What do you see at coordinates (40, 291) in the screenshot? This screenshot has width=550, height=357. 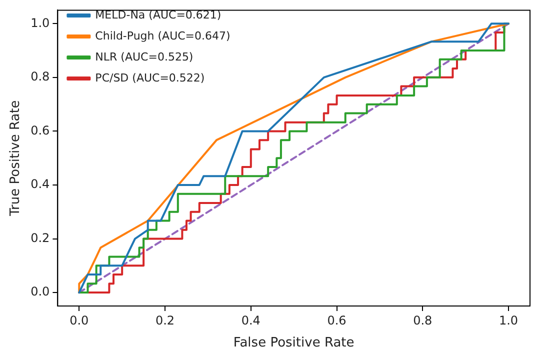 I see `y-tick-label: 0.0` at bounding box center [40, 291].